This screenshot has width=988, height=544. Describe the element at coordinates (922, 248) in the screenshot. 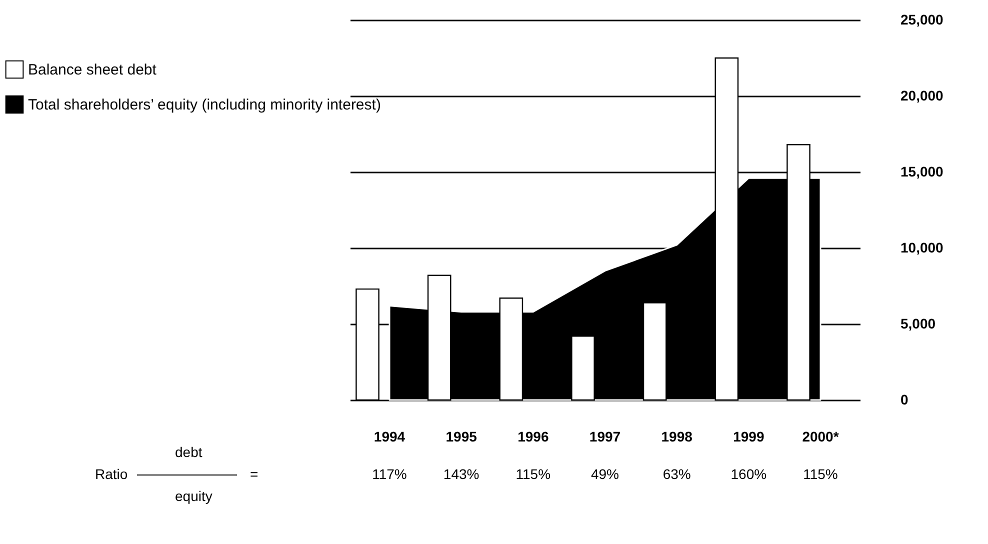

I see `y-tick-label: 10,000` at that location.